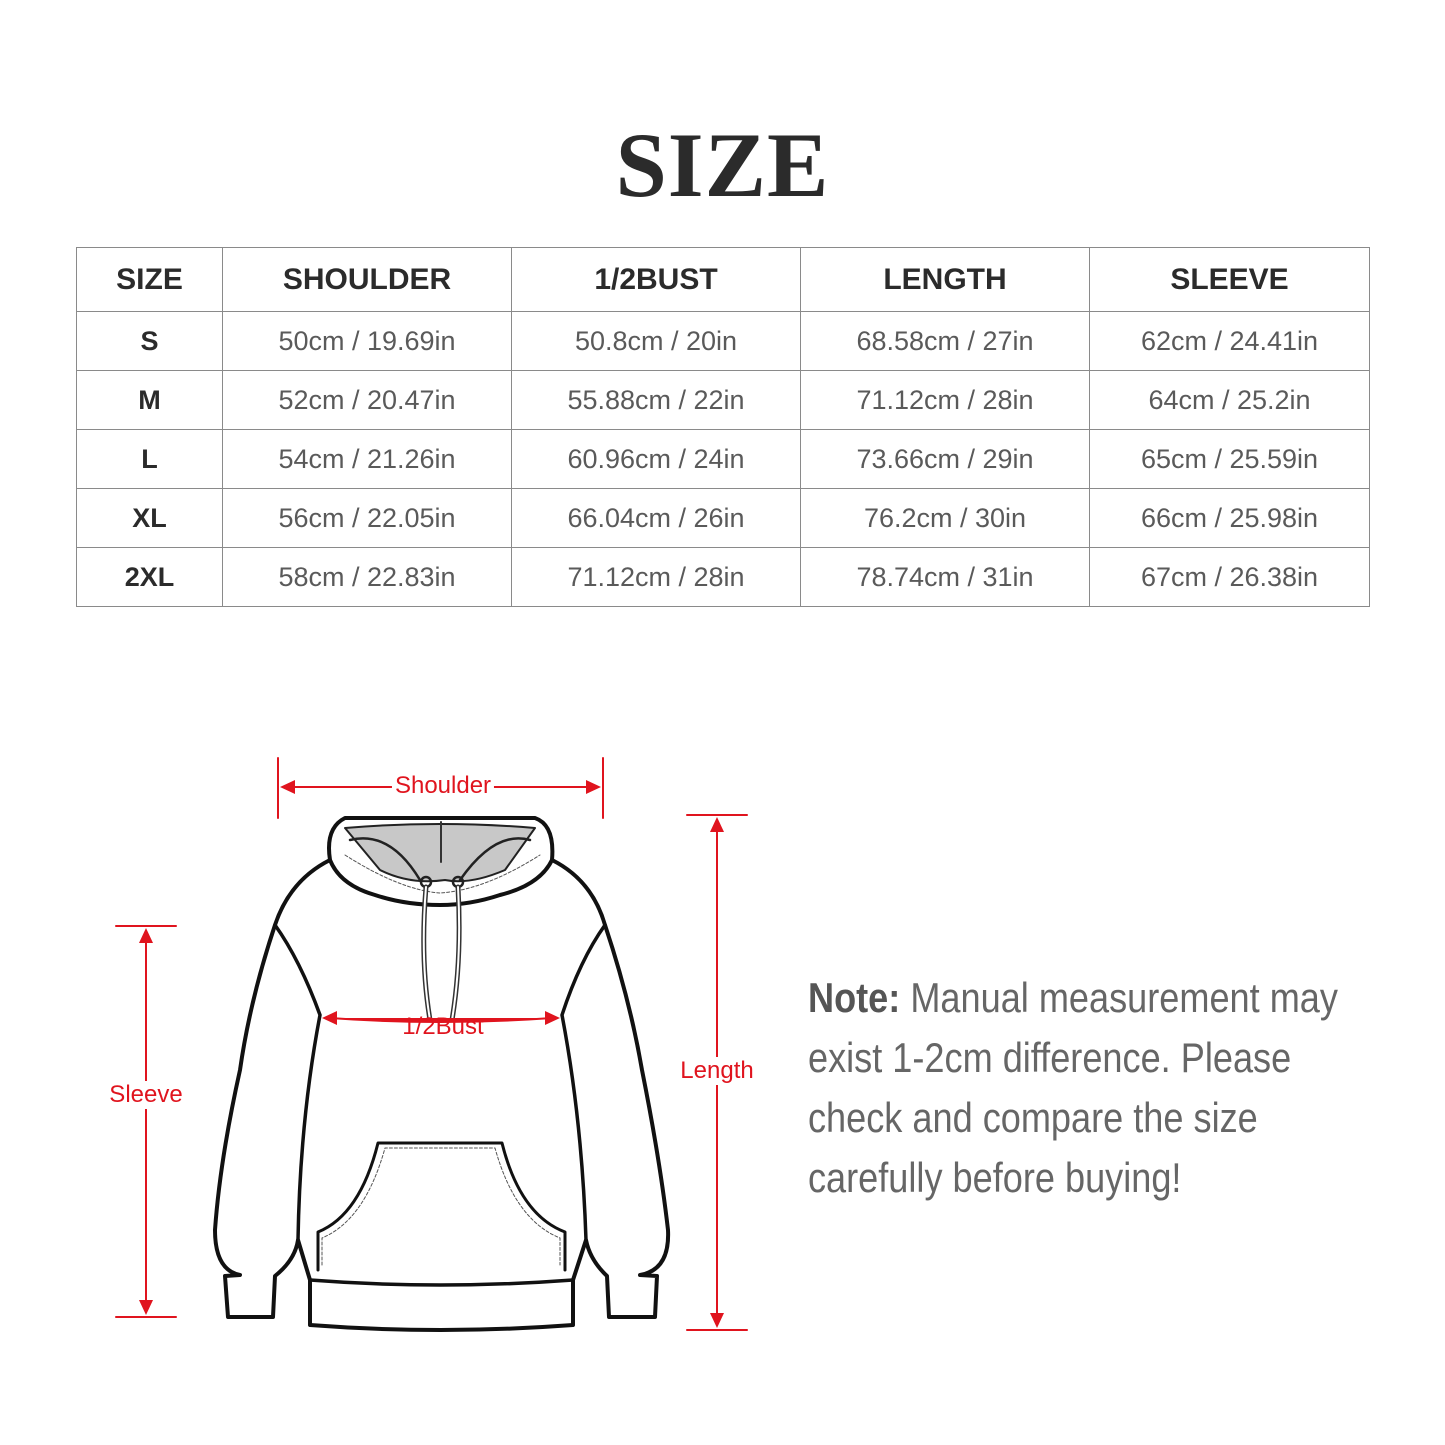 The image size is (1445, 1445). What do you see at coordinates (149, 518) in the screenshot?
I see `size-cell: XL` at bounding box center [149, 518].